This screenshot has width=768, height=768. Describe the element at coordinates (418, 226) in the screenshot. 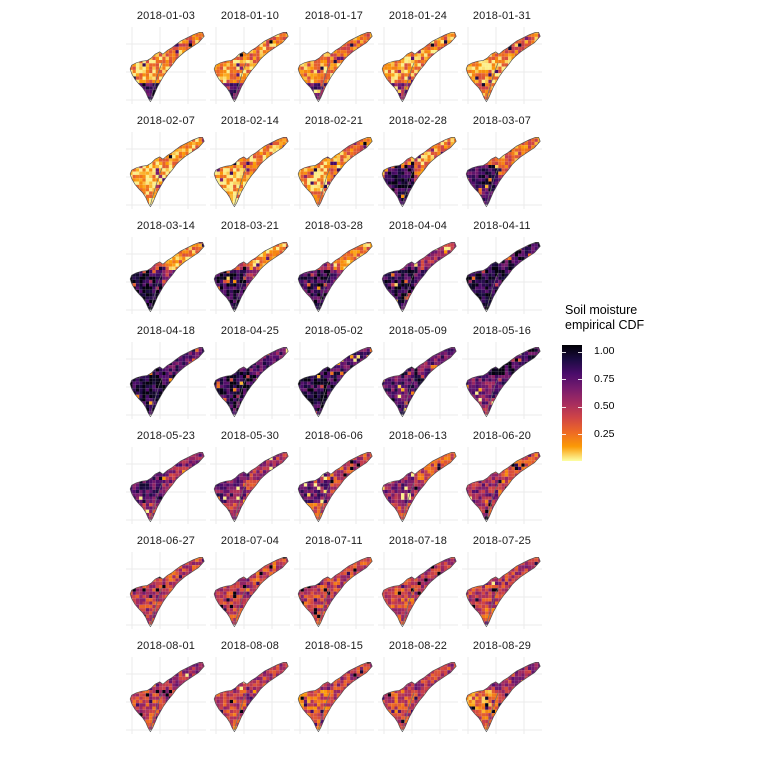

I see `facet-title: 2018-04-04` at that location.